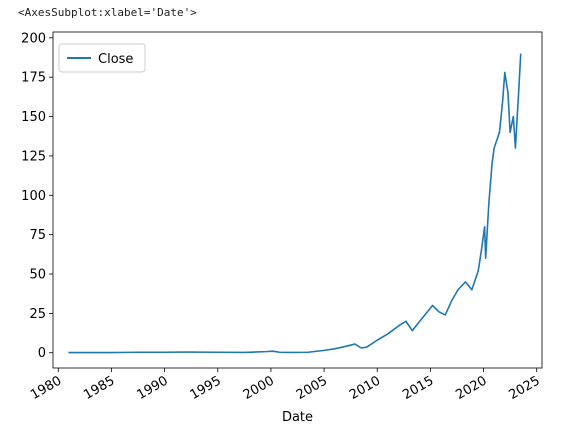 This screenshot has height=439, width=576. I want to click on x-tick-label: 1985, so click(99, 388).